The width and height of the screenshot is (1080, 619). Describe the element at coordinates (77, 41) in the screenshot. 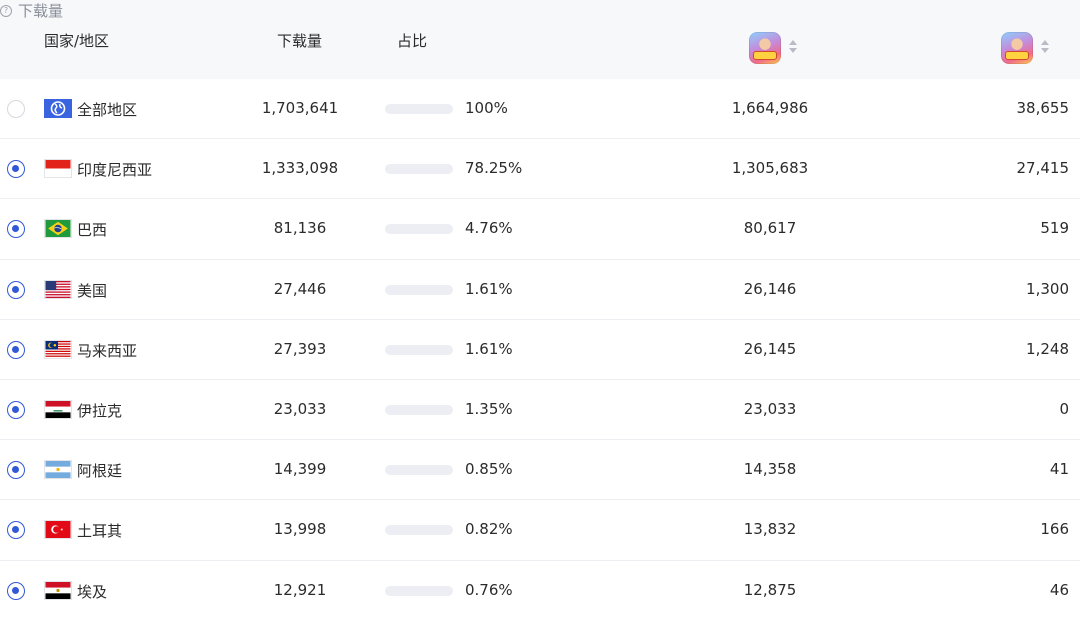

I see `header-country: 国家/地区` at that location.